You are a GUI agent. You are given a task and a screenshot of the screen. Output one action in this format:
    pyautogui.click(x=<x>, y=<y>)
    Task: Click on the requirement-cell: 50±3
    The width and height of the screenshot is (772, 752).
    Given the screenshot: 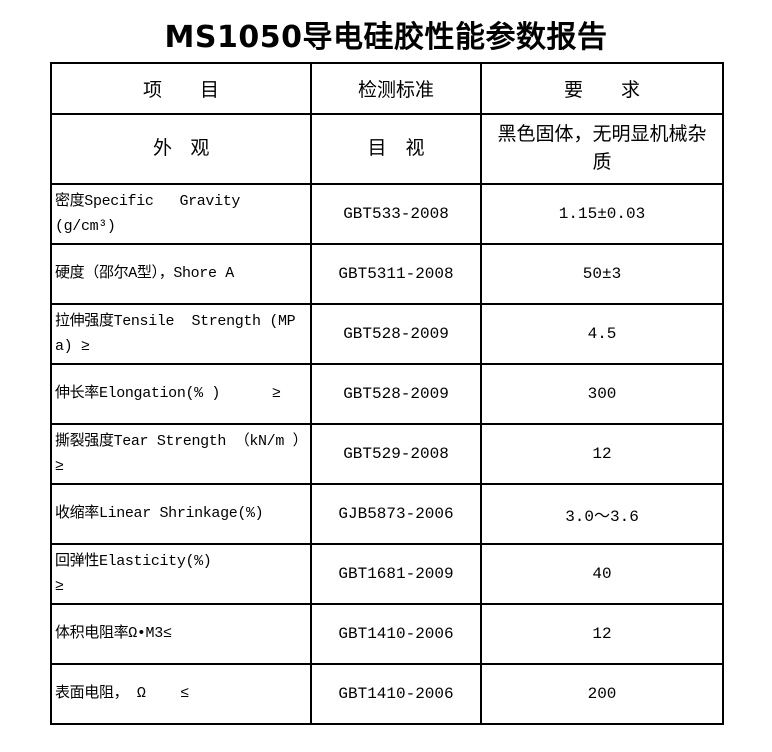 What is the action you would take?
    pyautogui.click(x=602, y=274)
    